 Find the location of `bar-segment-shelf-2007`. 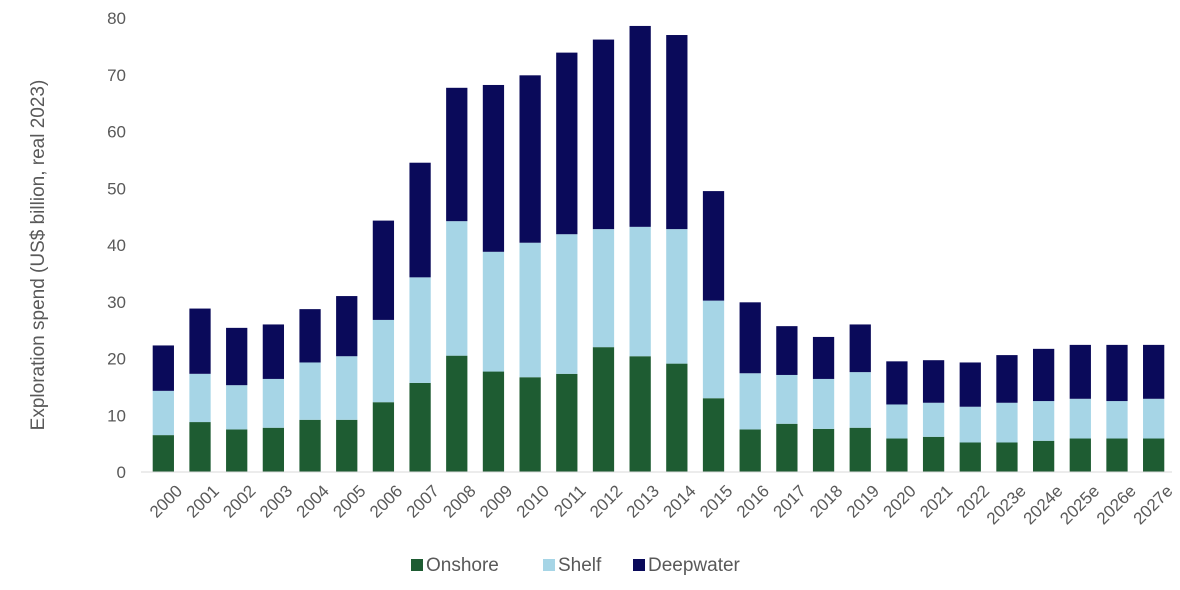

bar-segment-shelf-2007 is located at coordinates (420, 330).